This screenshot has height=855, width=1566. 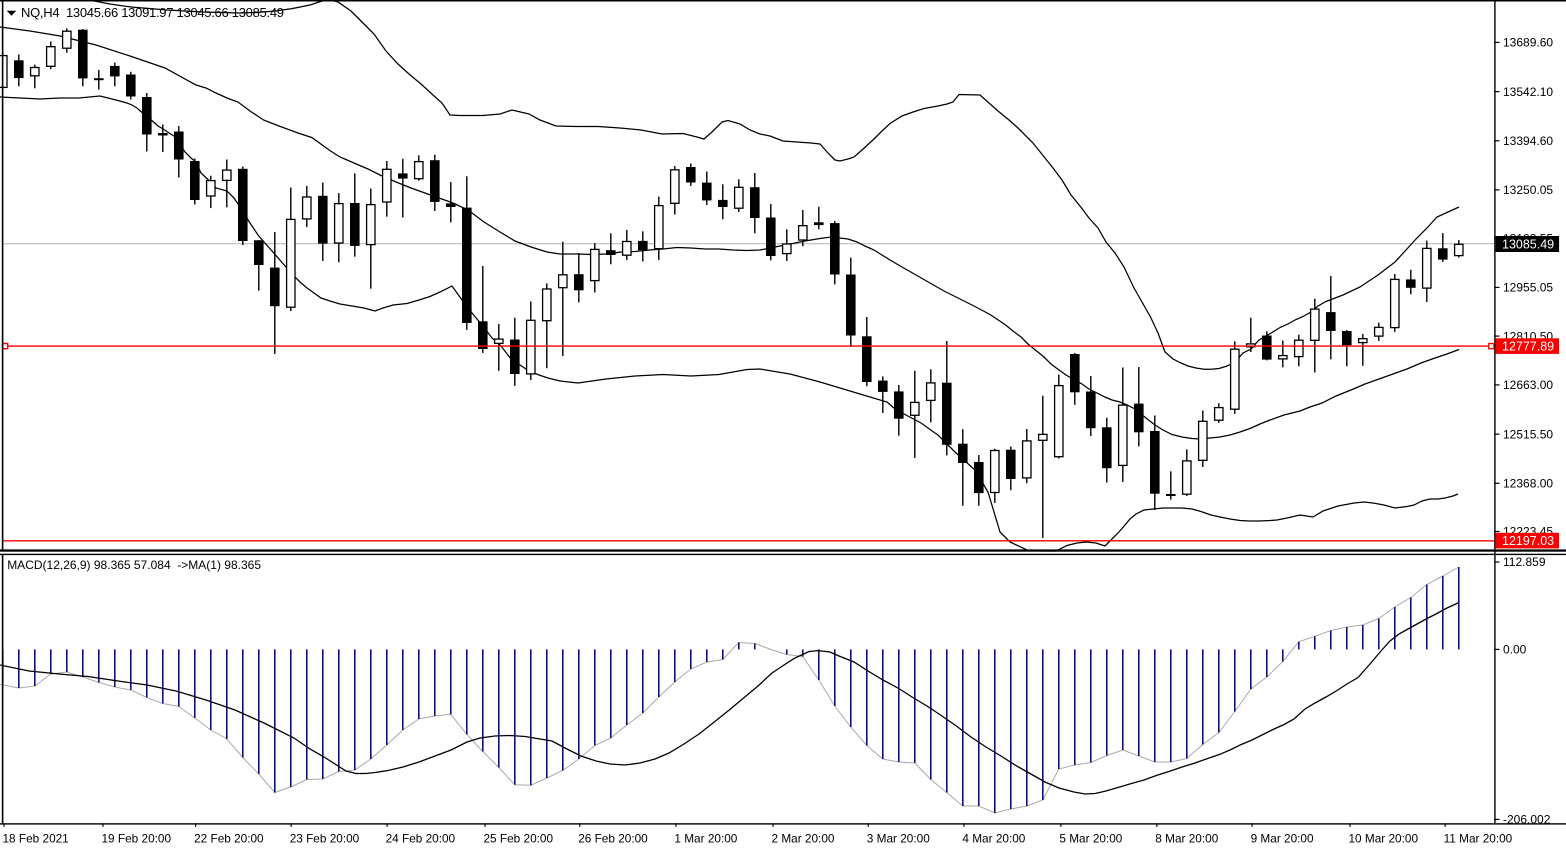 What do you see at coordinates (1528, 385) in the screenshot?
I see `svg-text: 12663.00` at bounding box center [1528, 385].